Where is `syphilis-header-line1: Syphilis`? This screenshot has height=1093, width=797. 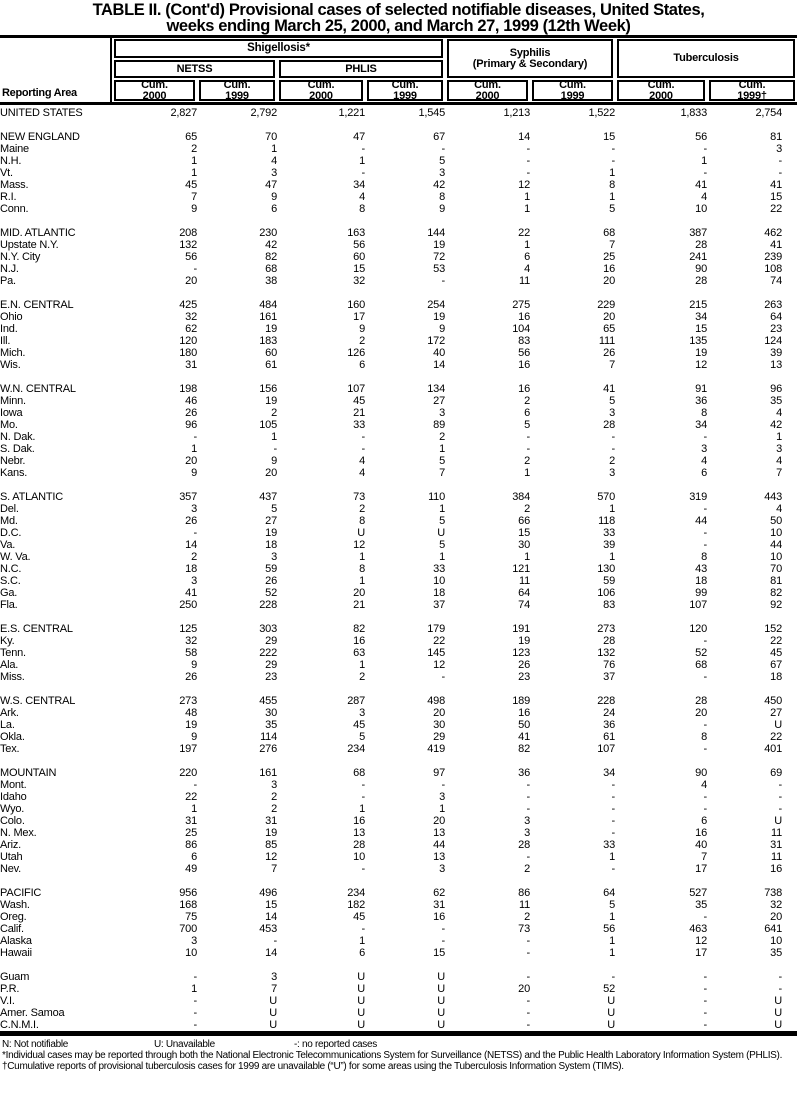 syphilis-header-line1: Syphilis is located at coordinates (530, 53).